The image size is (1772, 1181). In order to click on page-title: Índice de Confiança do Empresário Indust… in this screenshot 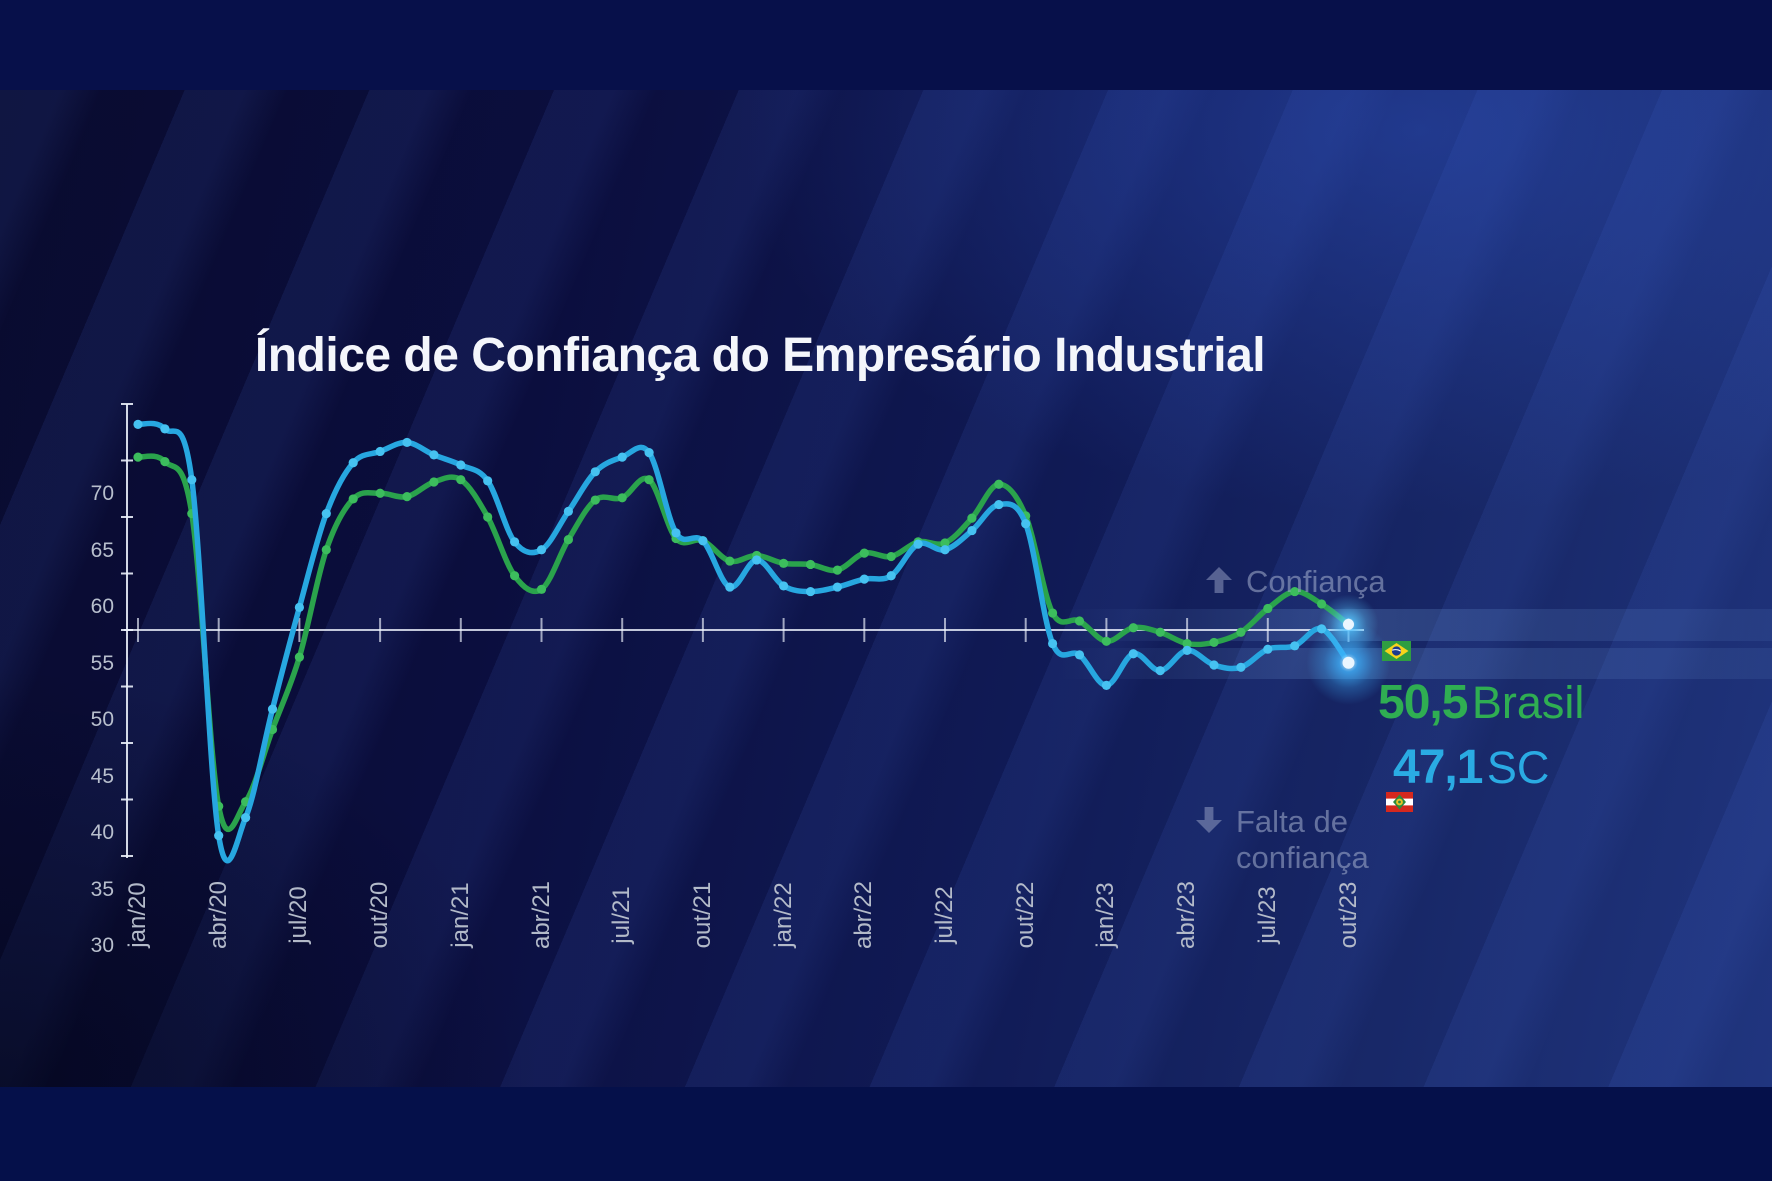, I will do `click(760, 355)`.